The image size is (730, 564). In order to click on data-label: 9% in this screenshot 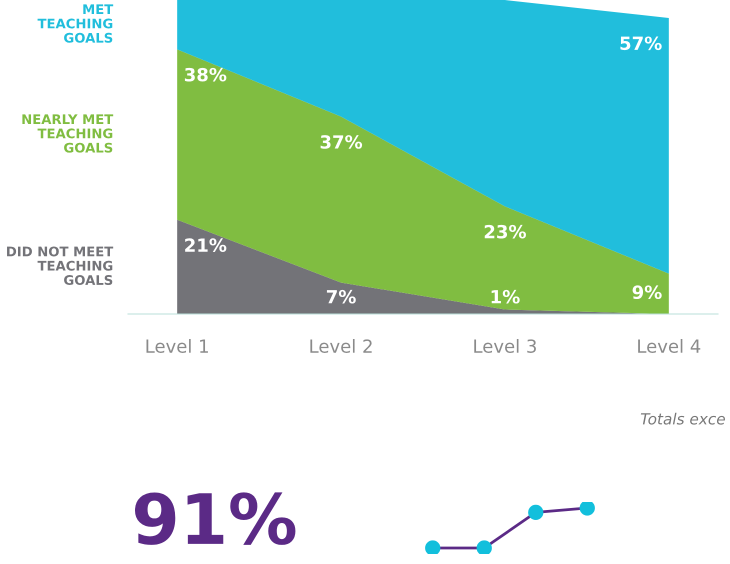, I will do `click(647, 292)`.